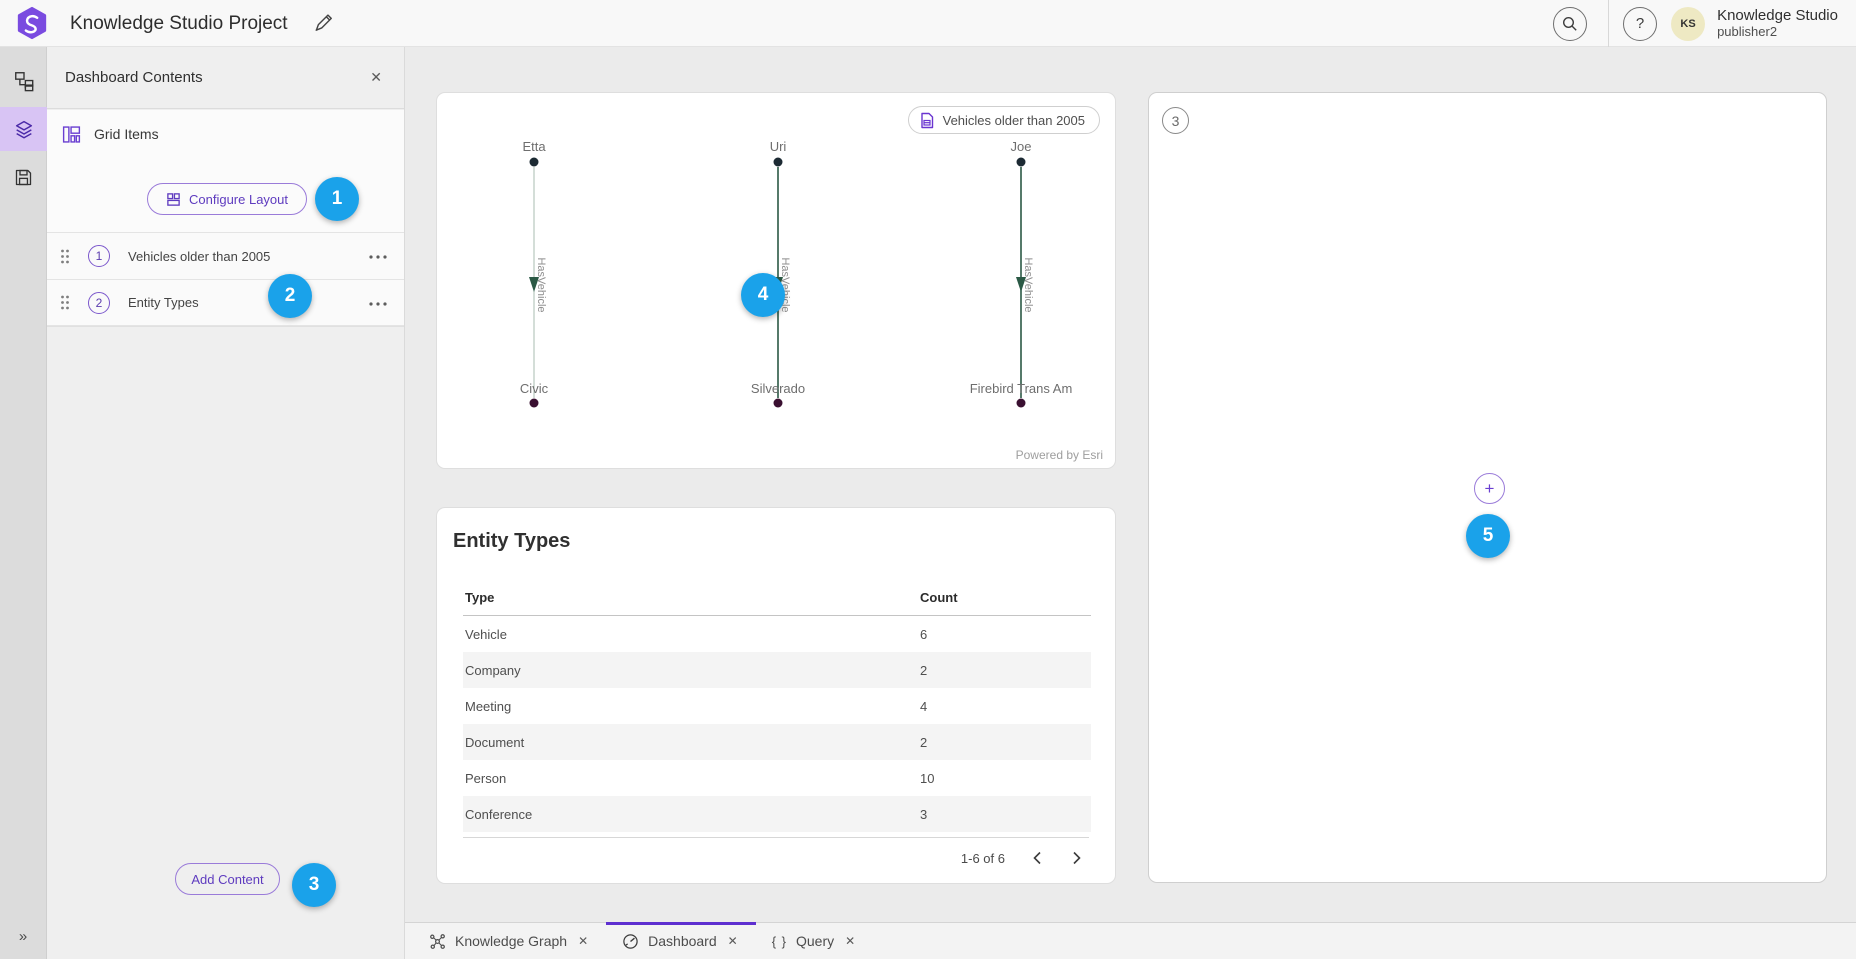 This screenshot has width=1856, height=959. I want to click on rail-item-save, so click(23, 177).